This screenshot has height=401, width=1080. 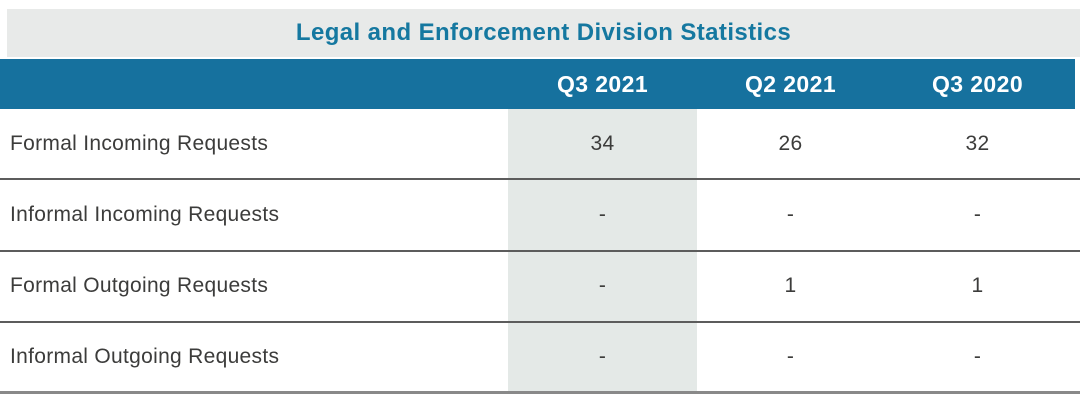 I want to click on row-label: Informal Outgoing Requests, so click(x=145, y=356).